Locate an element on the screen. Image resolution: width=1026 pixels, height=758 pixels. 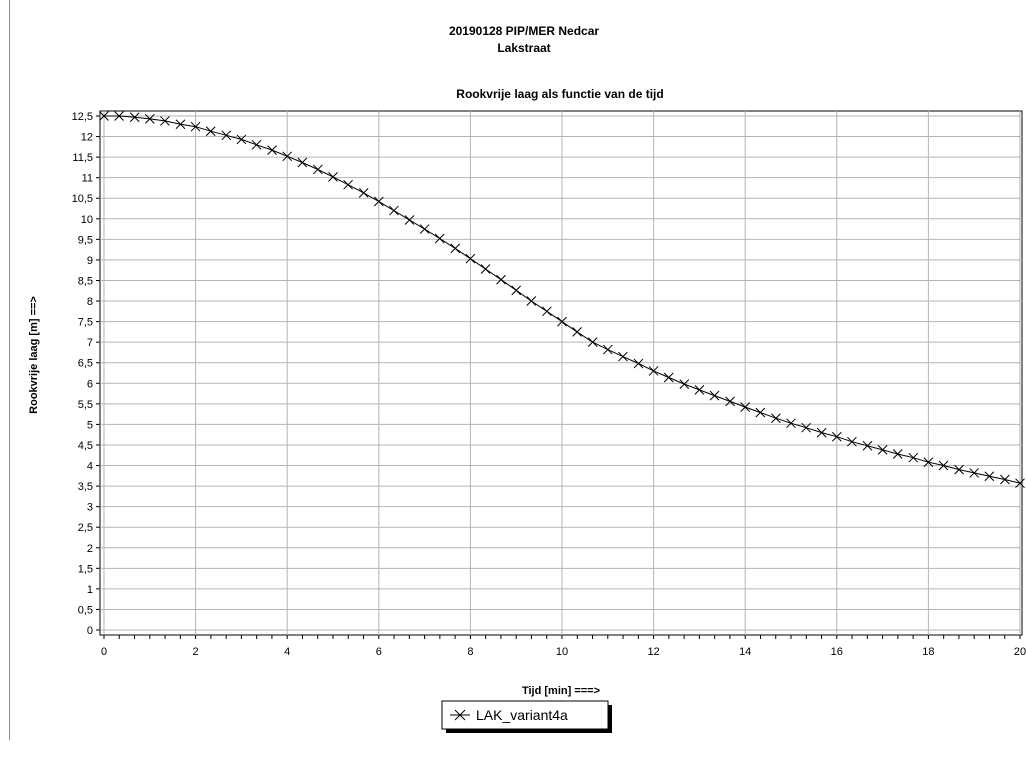
y-tick-label: 12,5 is located at coordinates (82, 117).